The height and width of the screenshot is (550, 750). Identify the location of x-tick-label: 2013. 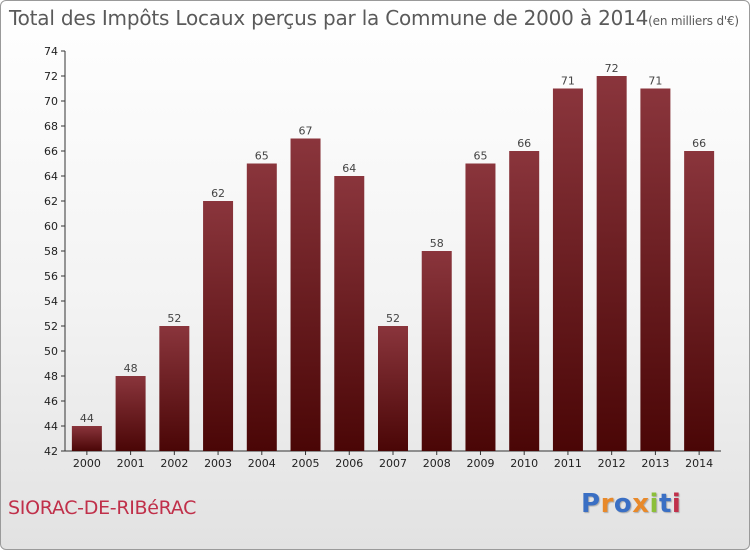
(655, 463).